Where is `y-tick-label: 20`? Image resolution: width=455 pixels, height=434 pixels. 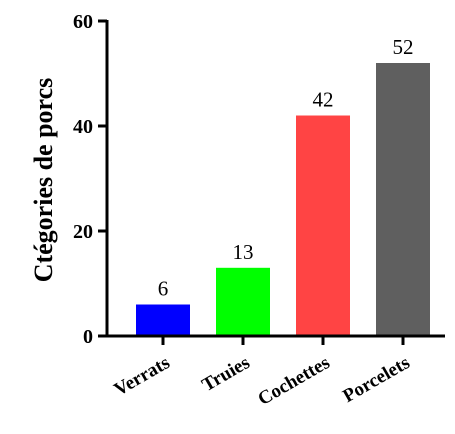 y-tick-label: 20 is located at coordinates (83, 232).